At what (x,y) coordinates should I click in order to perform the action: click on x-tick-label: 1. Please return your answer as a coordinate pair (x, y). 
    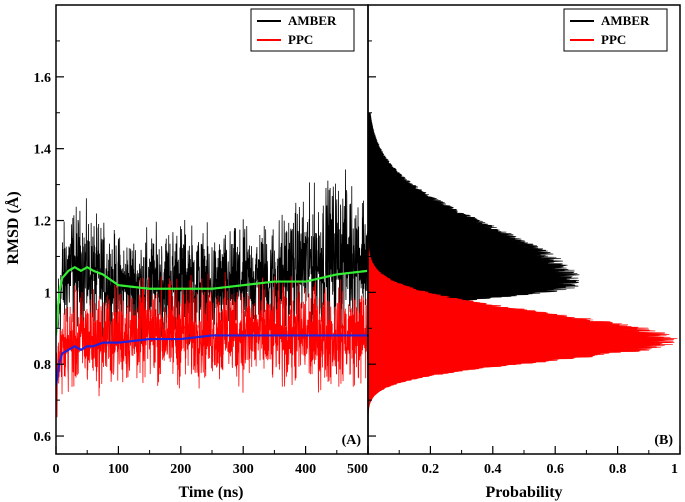
    Looking at the image, I should click on (674, 469).